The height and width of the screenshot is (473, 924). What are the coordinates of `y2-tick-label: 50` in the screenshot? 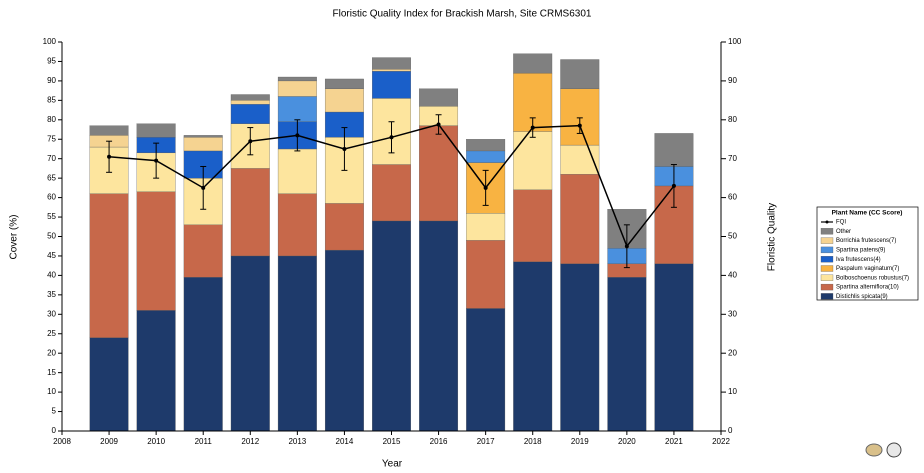 It's located at (732, 236).